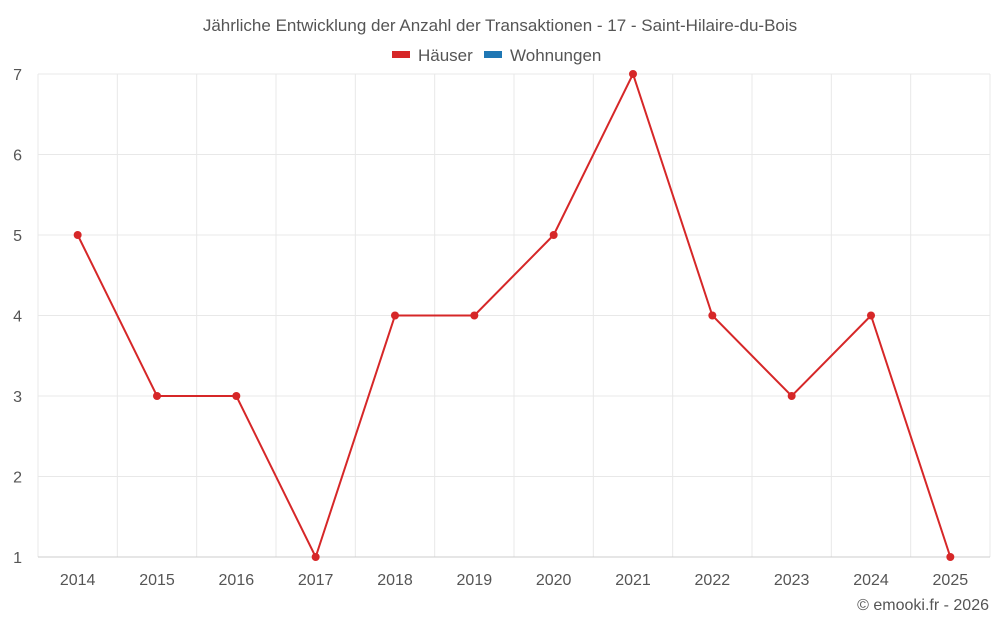 The height and width of the screenshot is (625, 1000). I want to click on legend-item-wohnungen: Wohnungen, so click(542, 55).